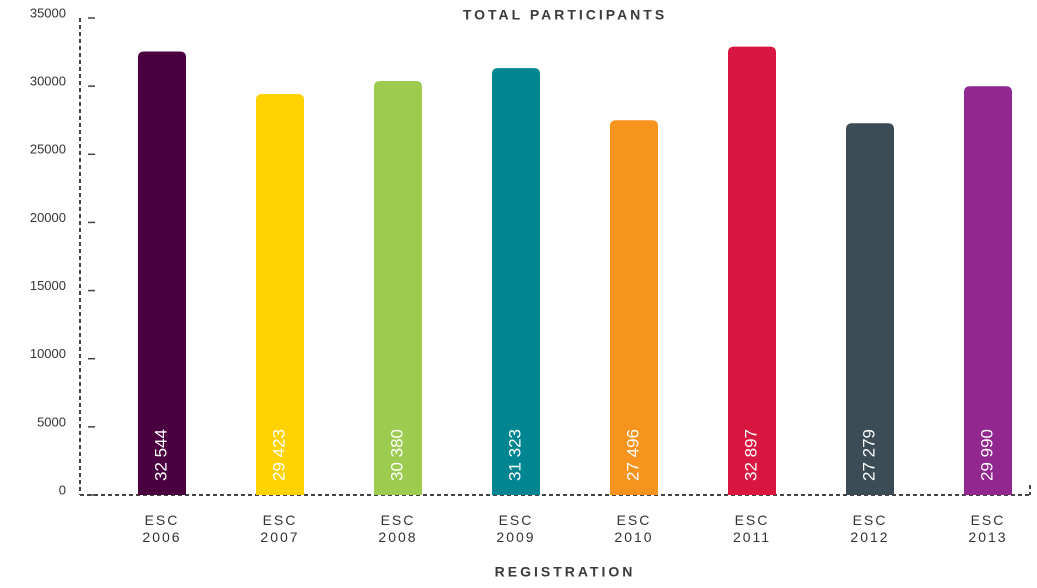 The image size is (1037, 588). Describe the element at coordinates (62, 489) in the screenshot. I see `y-tick-label: 0` at that location.